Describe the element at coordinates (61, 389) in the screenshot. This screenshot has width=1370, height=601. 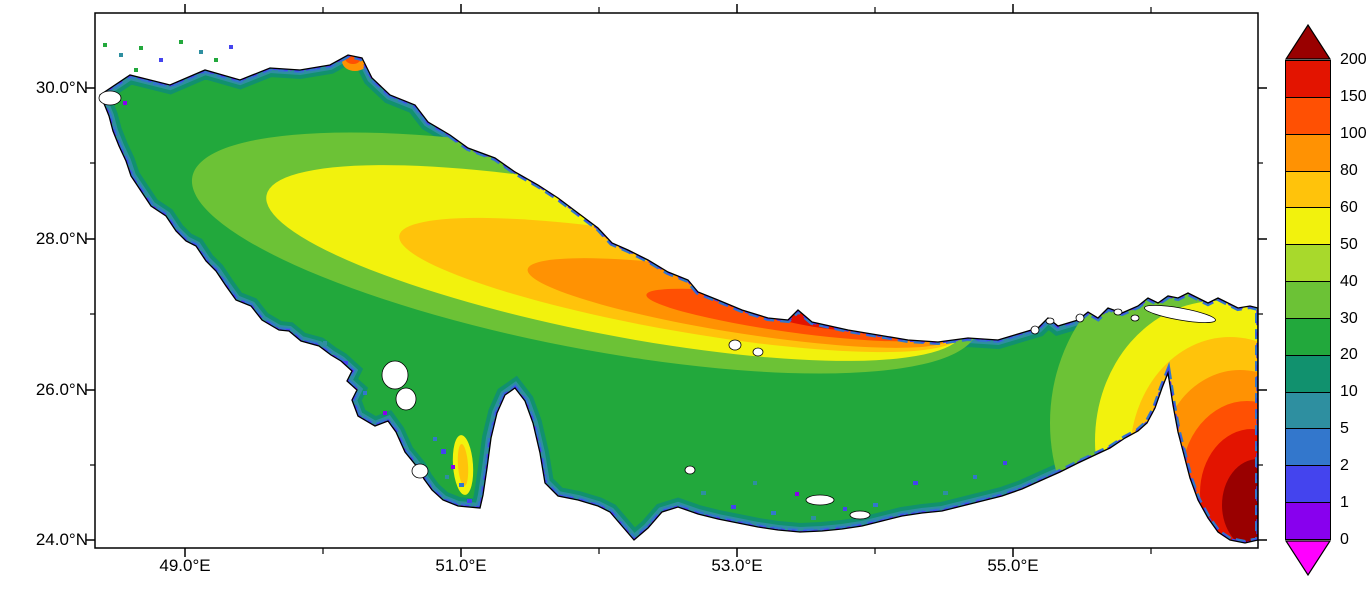
I see `y-tick-label-26n: 26.0°N` at that location.